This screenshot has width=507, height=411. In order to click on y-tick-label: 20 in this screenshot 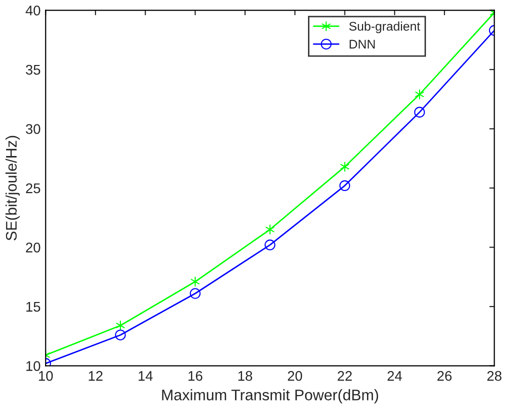, I will do `click(33, 247)`.